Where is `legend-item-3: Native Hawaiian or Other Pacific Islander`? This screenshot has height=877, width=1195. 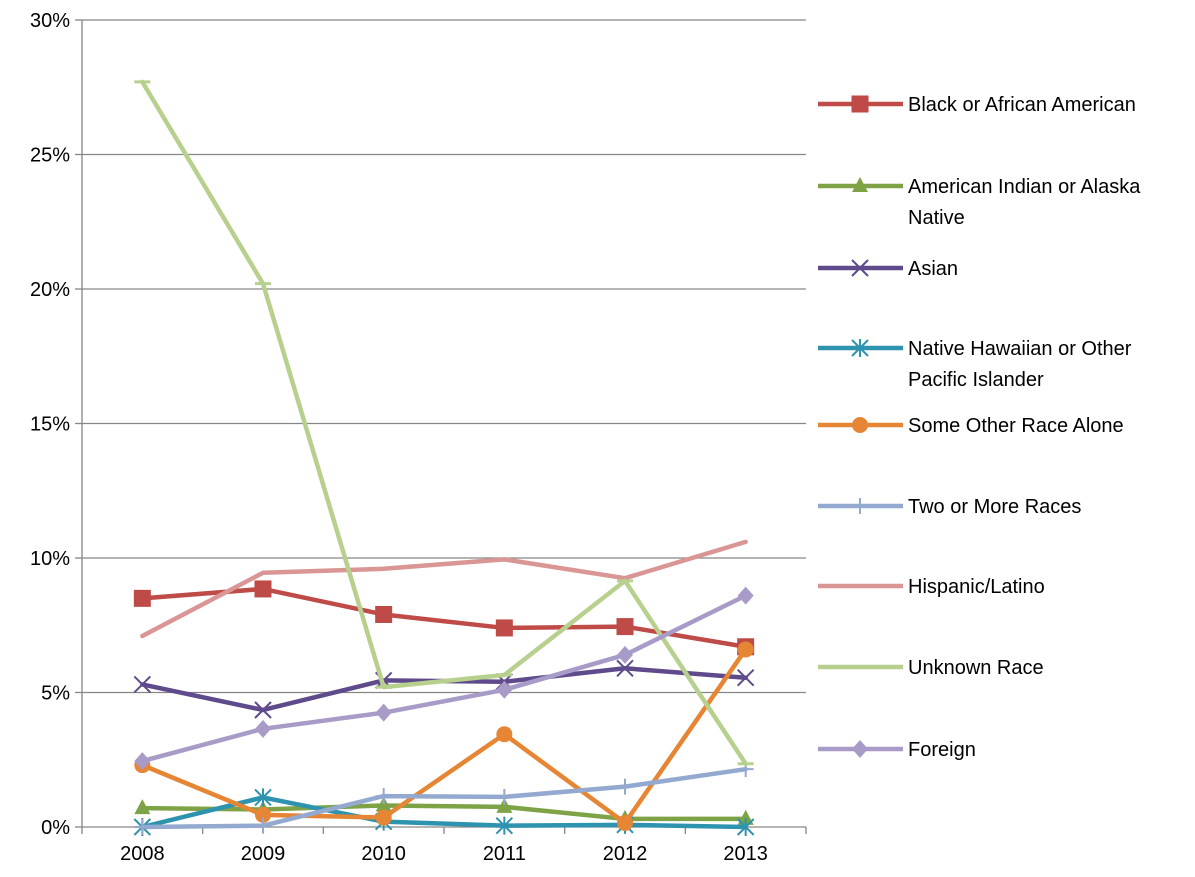
legend-item-3: Native Hawaiian or Other Pacific Islander is located at coordinates (975, 364).